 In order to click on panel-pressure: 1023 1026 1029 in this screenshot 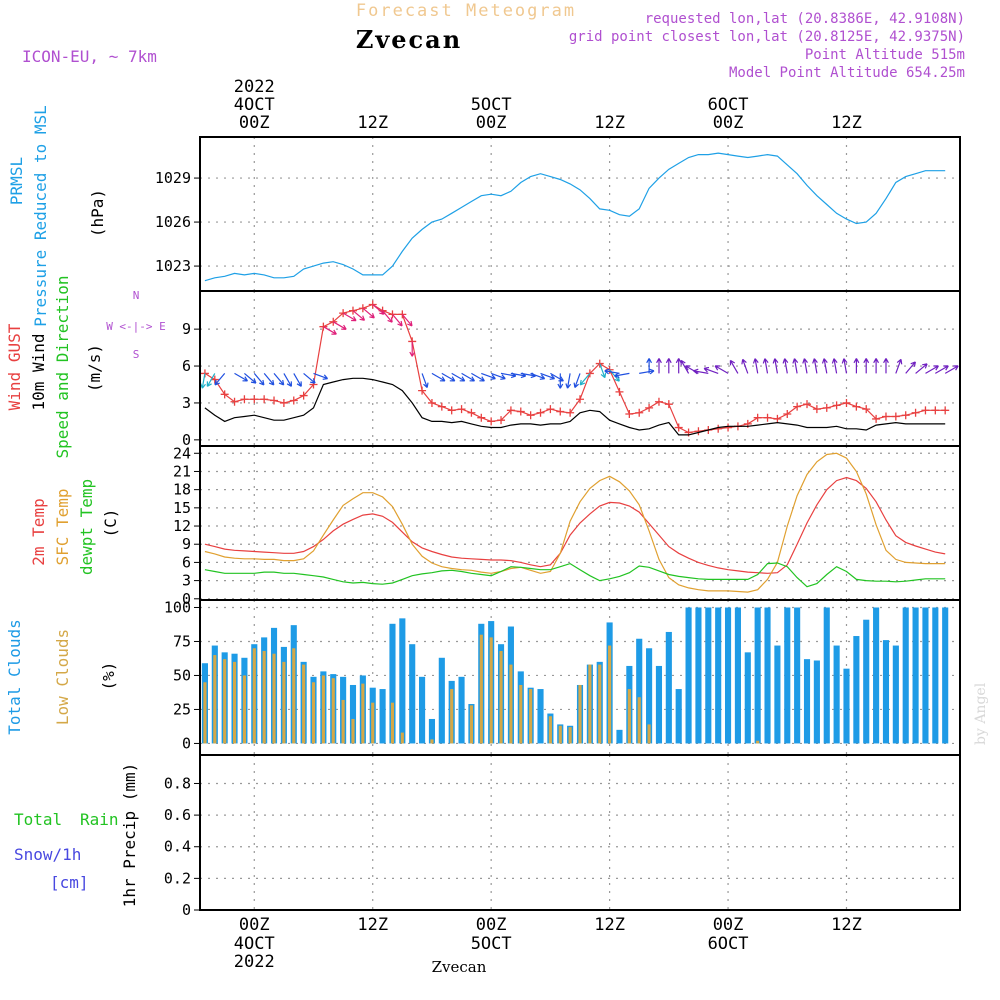, I will do `click(558, 214)`.